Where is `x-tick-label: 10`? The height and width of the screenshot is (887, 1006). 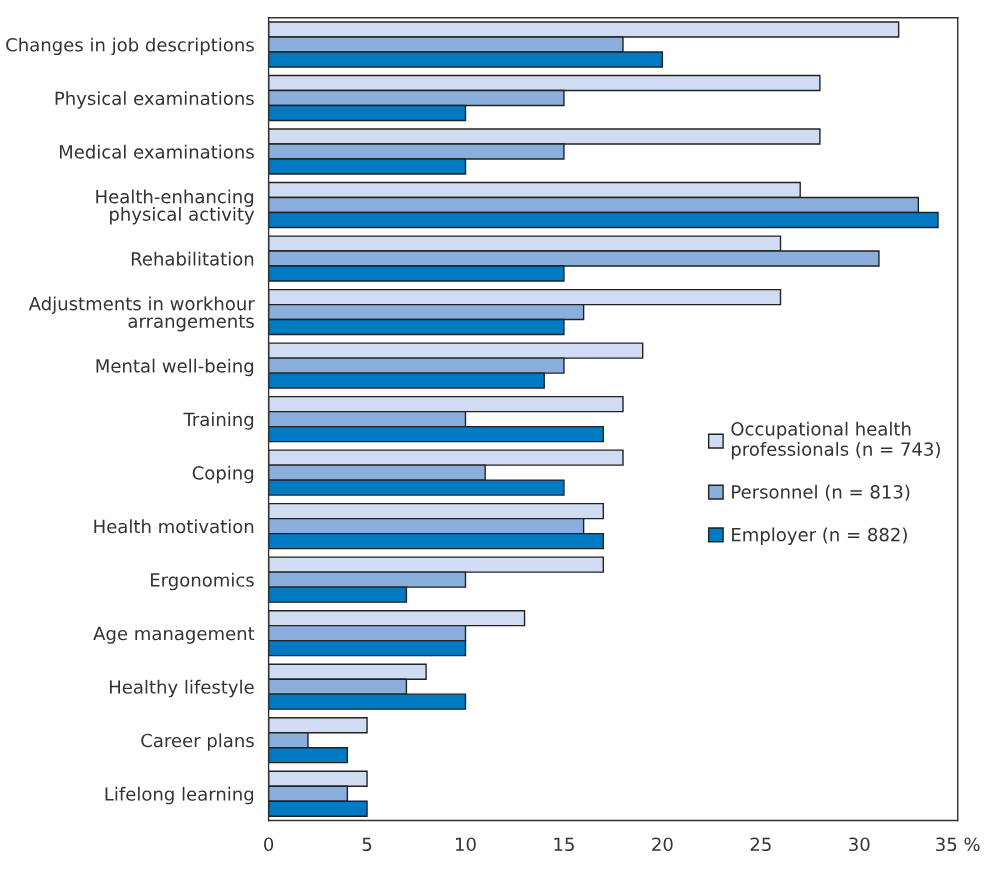
x-tick-label: 10 is located at coordinates (465, 844).